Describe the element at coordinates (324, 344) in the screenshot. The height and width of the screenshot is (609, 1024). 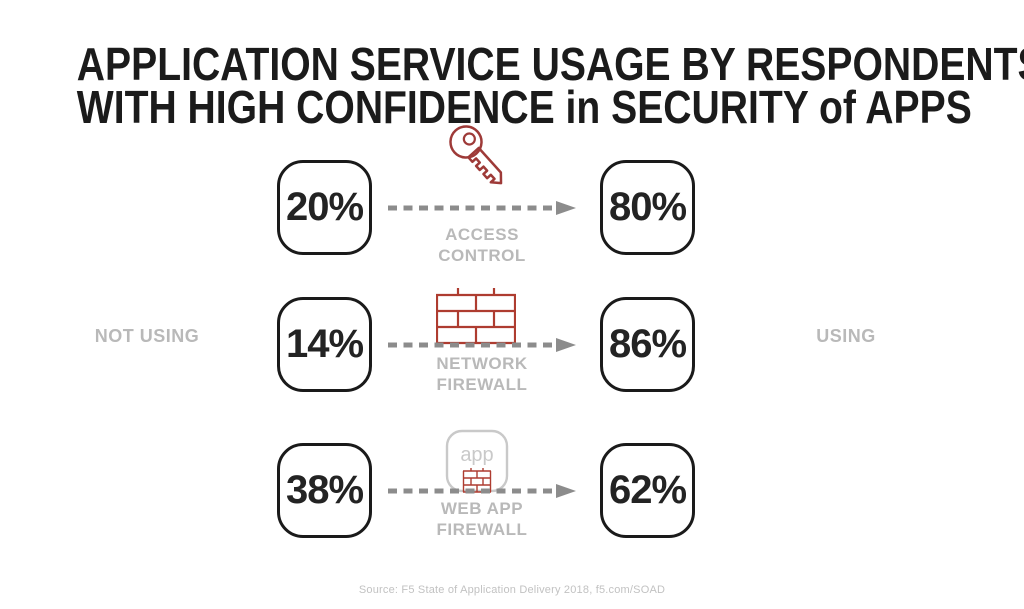
I see `percent-box-not-using: 14%` at that location.